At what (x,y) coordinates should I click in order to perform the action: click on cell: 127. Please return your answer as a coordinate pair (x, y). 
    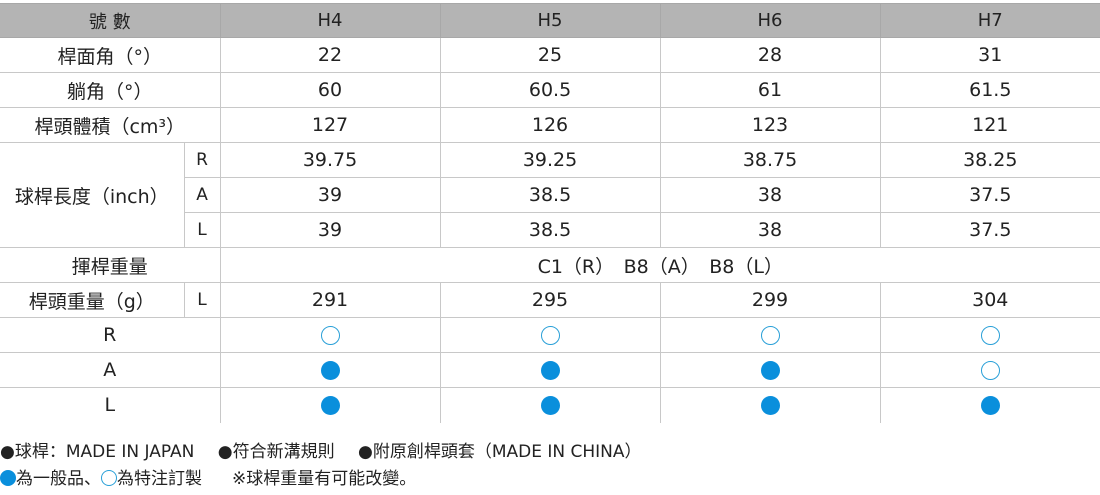
    Looking at the image, I should click on (330, 125).